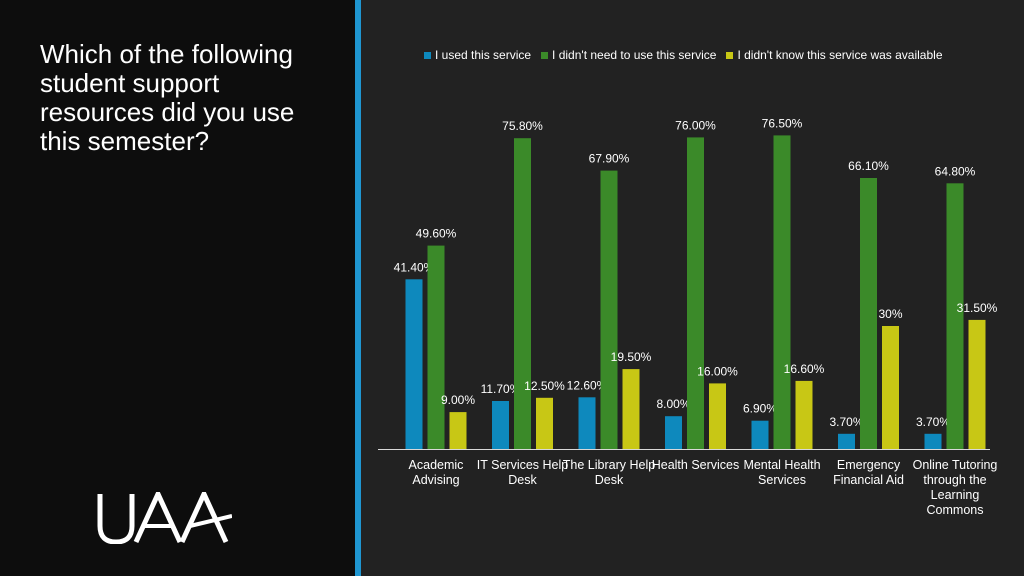 The image size is (1024, 576). I want to click on data-label: 12.60%, so click(587, 385).